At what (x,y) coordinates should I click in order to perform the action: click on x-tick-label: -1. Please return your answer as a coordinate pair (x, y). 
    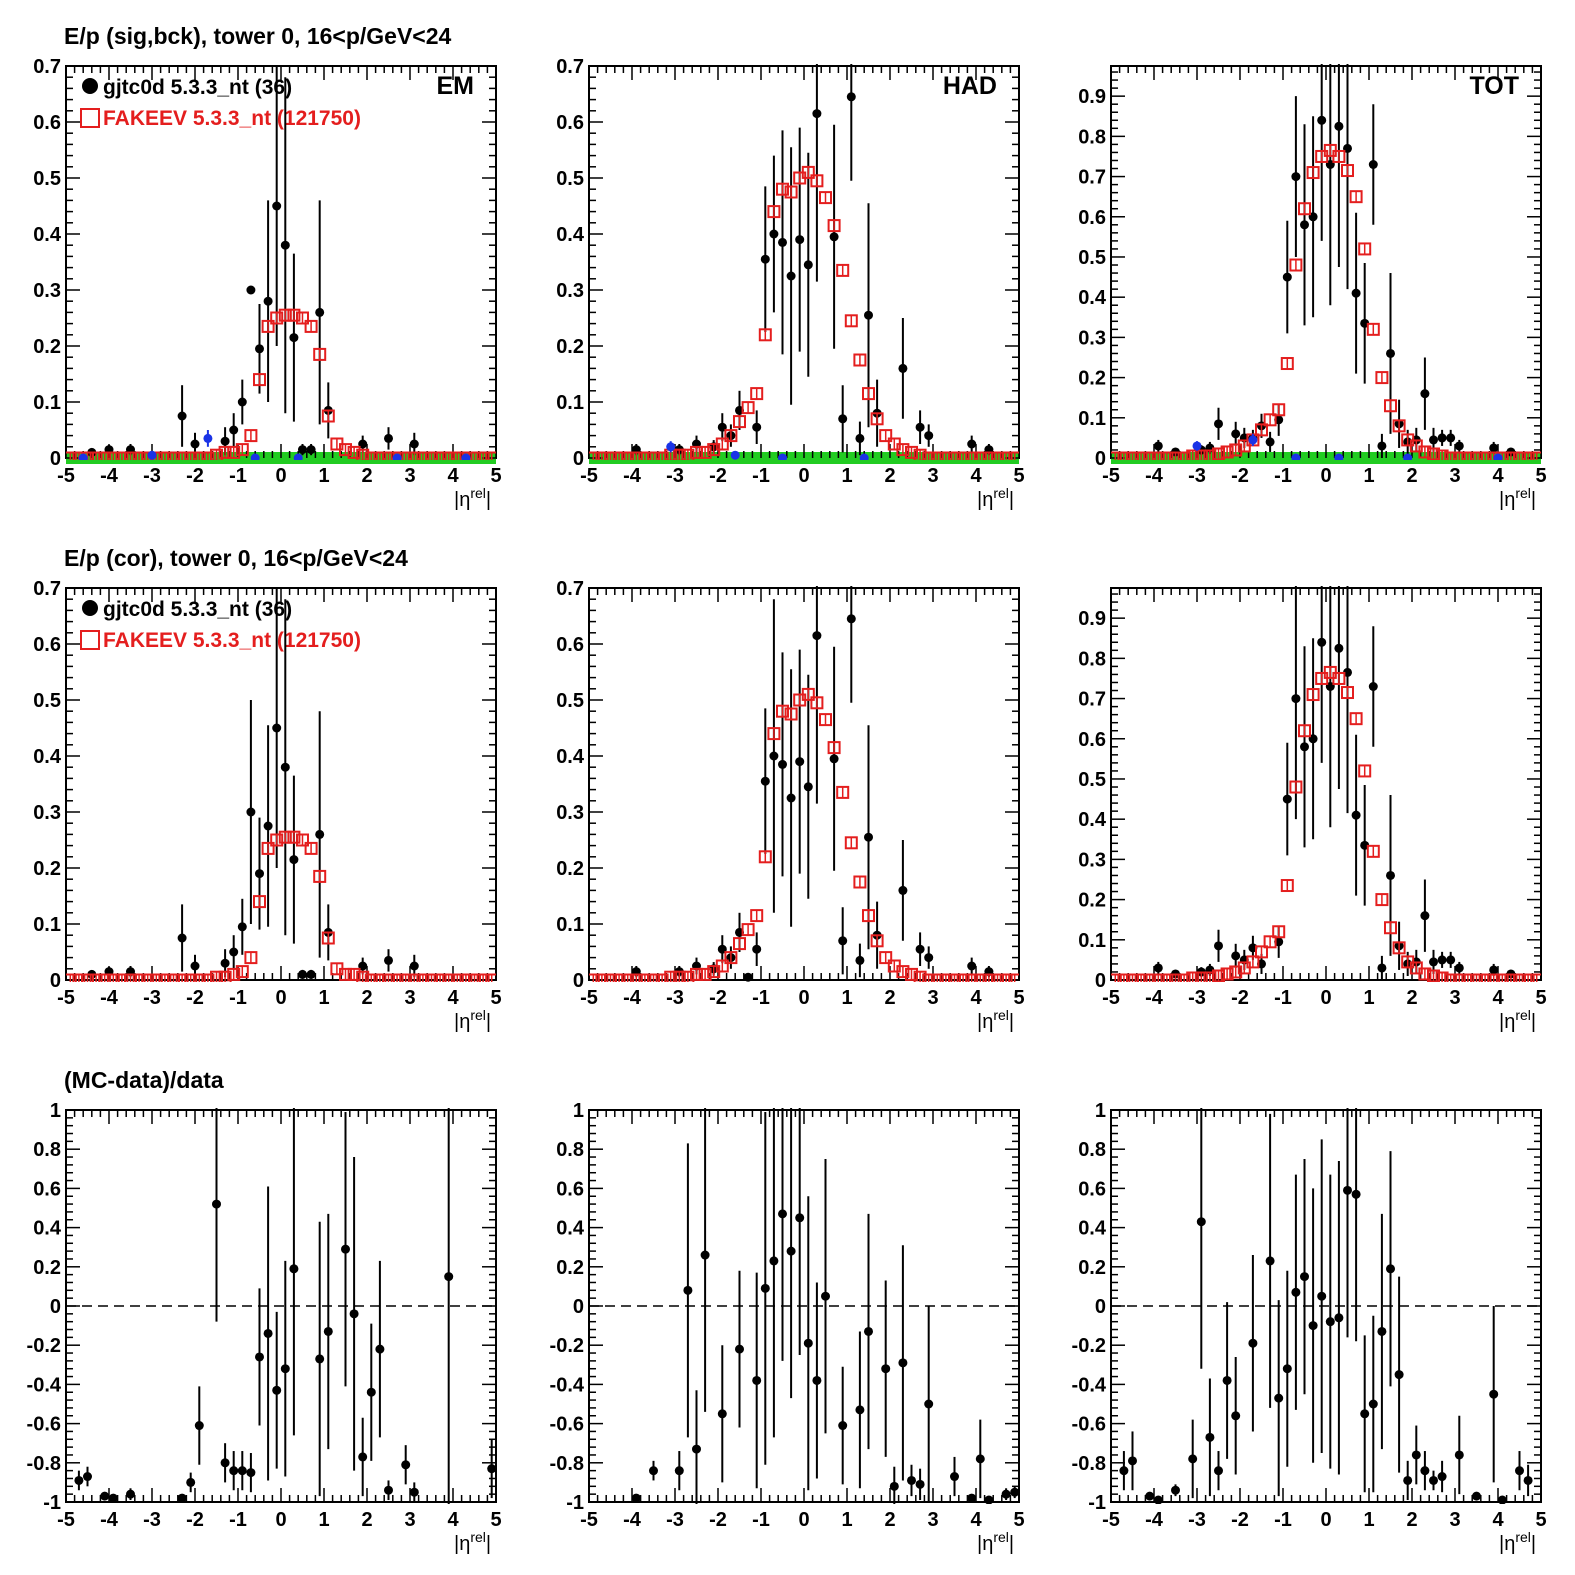
    Looking at the image, I should click on (238, 1520).